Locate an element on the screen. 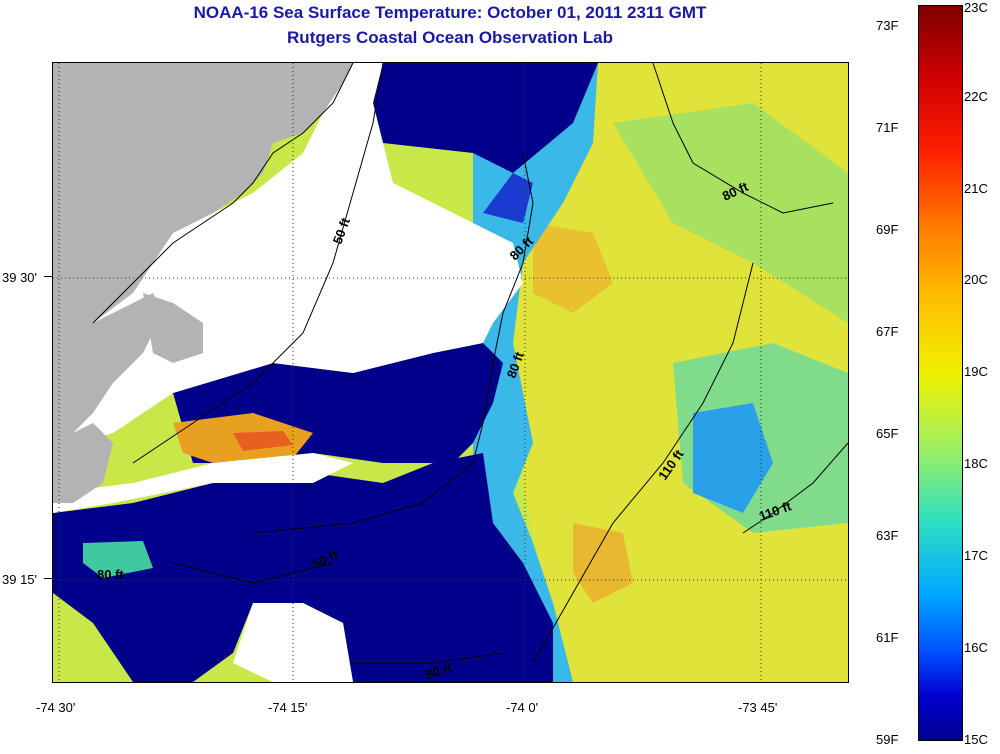 This screenshot has height=754, width=1000. lat-label-3930: 39 30' is located at coordinates (20, 277).